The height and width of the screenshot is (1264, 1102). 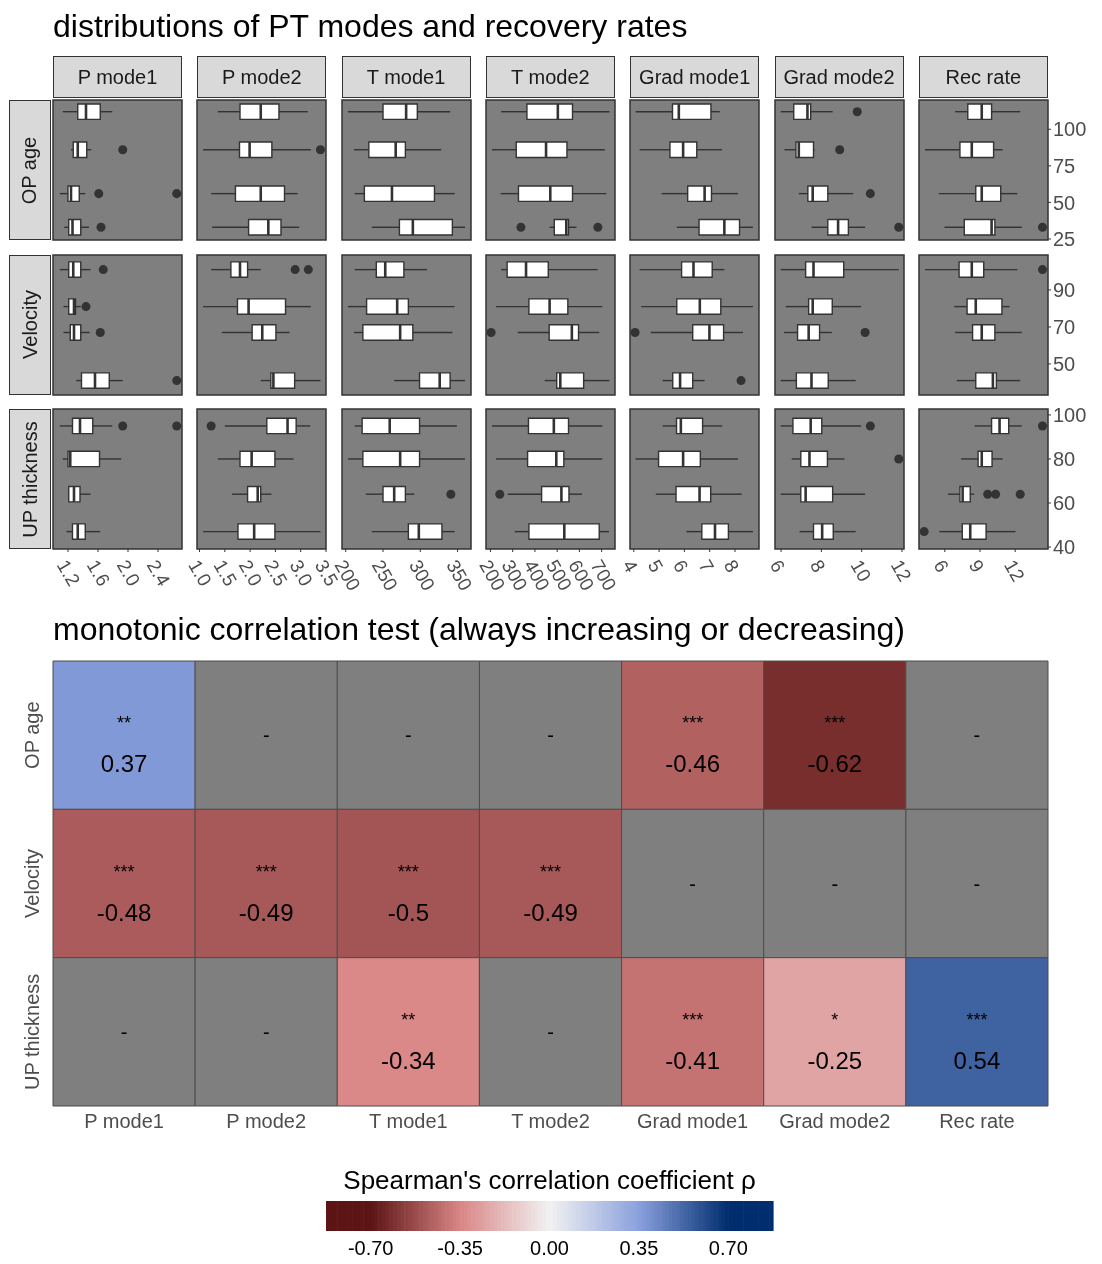 I want to click on color-bar-label: 0.00, so click(x=549, y=1248).